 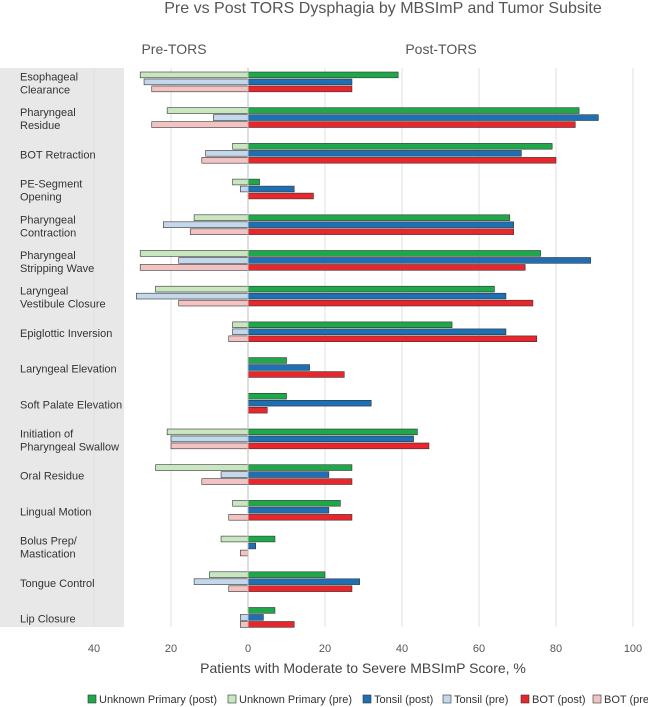 I want to click on x-tick-label: 80, so click(x=556, y=649).